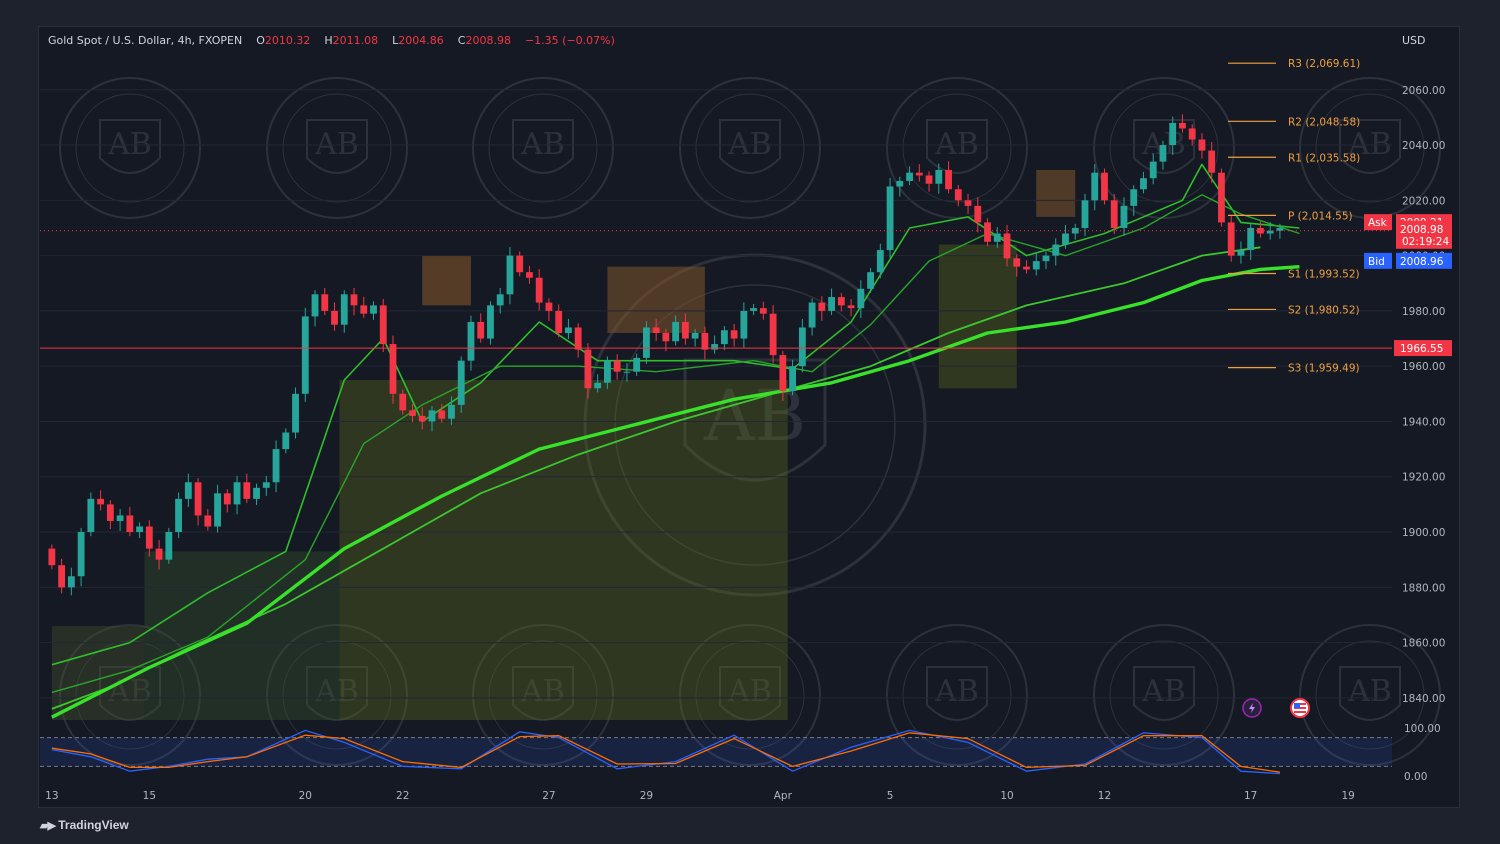 The height and width of the screenshot is (844, 1500). What do you see at coordinates (1423, 367) in the screenshot?
I see `y-tick-label: 1960.00` at bounding box center [1423, 367].